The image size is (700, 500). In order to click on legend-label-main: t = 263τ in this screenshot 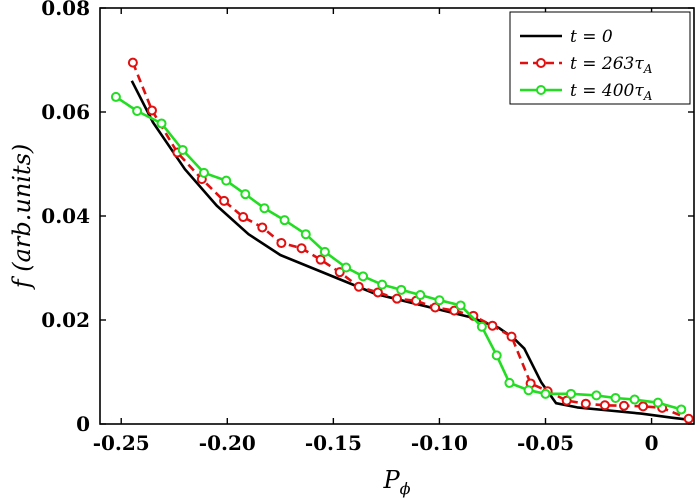, I will do `click(607, 64)`.